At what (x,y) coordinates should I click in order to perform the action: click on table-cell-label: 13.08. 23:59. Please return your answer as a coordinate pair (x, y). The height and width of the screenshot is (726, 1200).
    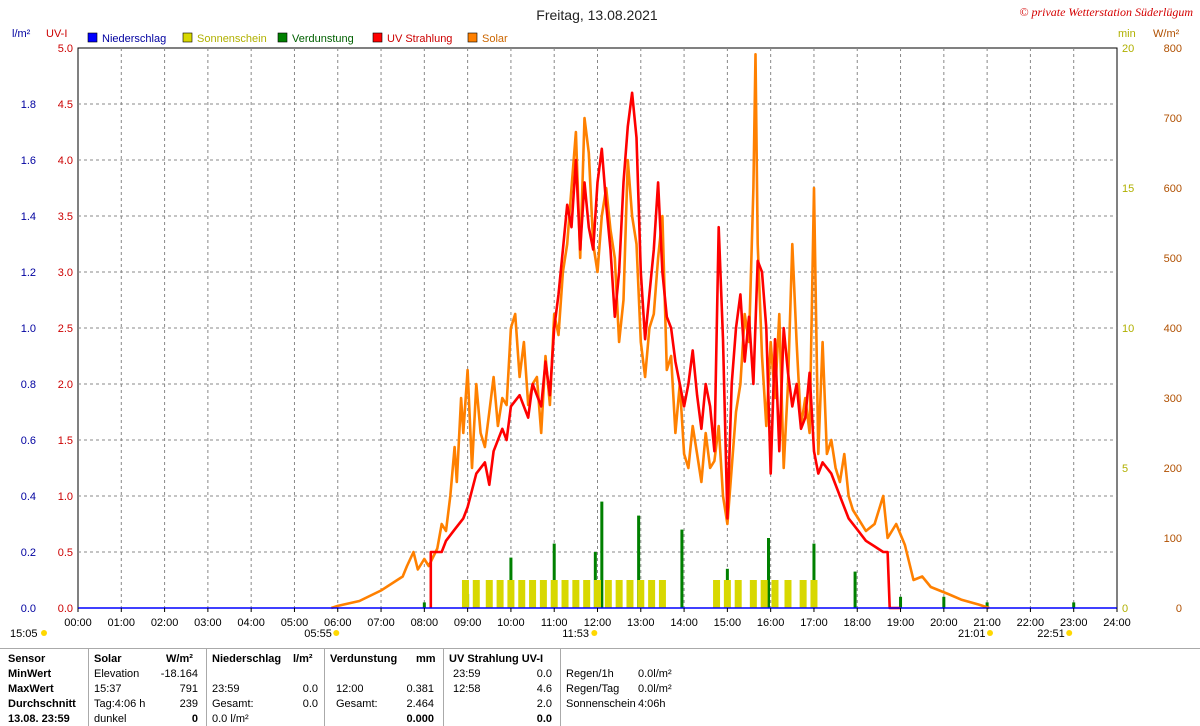
    Looking at the image, I should click on (39, 719).